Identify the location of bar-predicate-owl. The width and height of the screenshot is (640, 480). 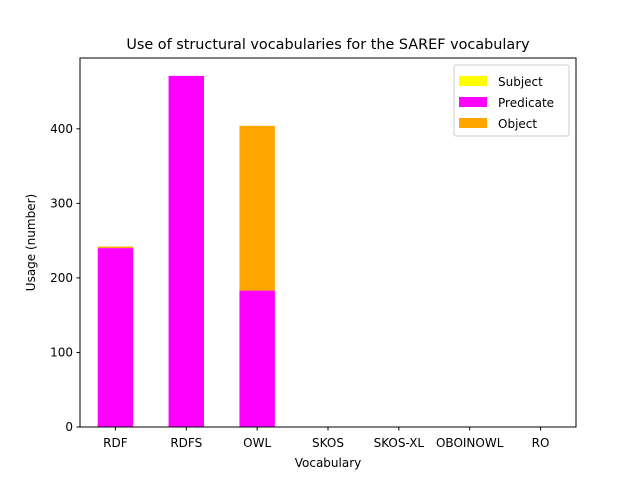
(257, 358).